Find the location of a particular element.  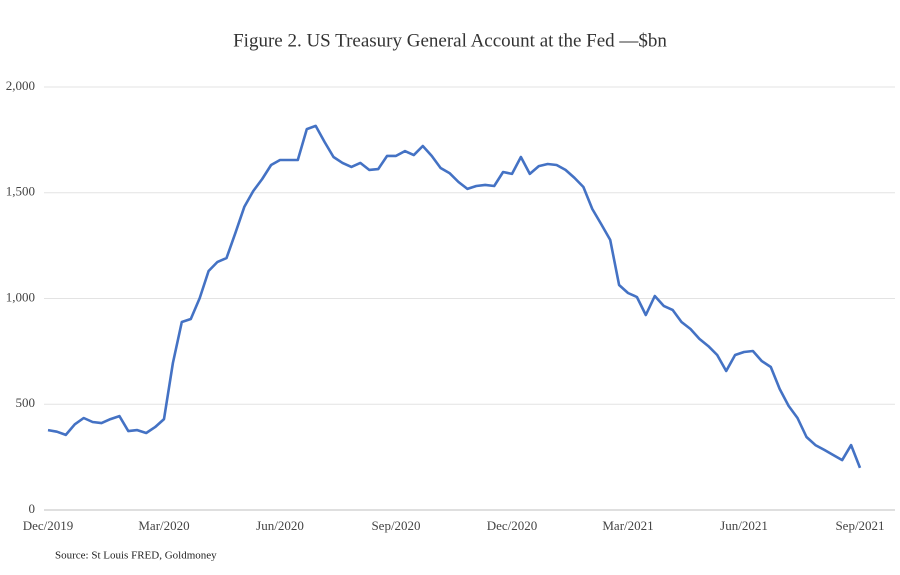

y-tick-label: 2,000 is located at coordinates (20, 85).